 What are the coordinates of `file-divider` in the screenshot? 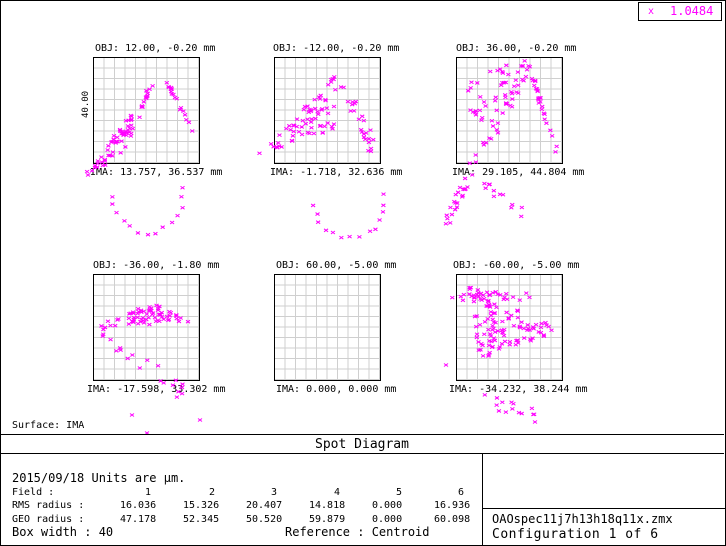 It's located at (603, 508).